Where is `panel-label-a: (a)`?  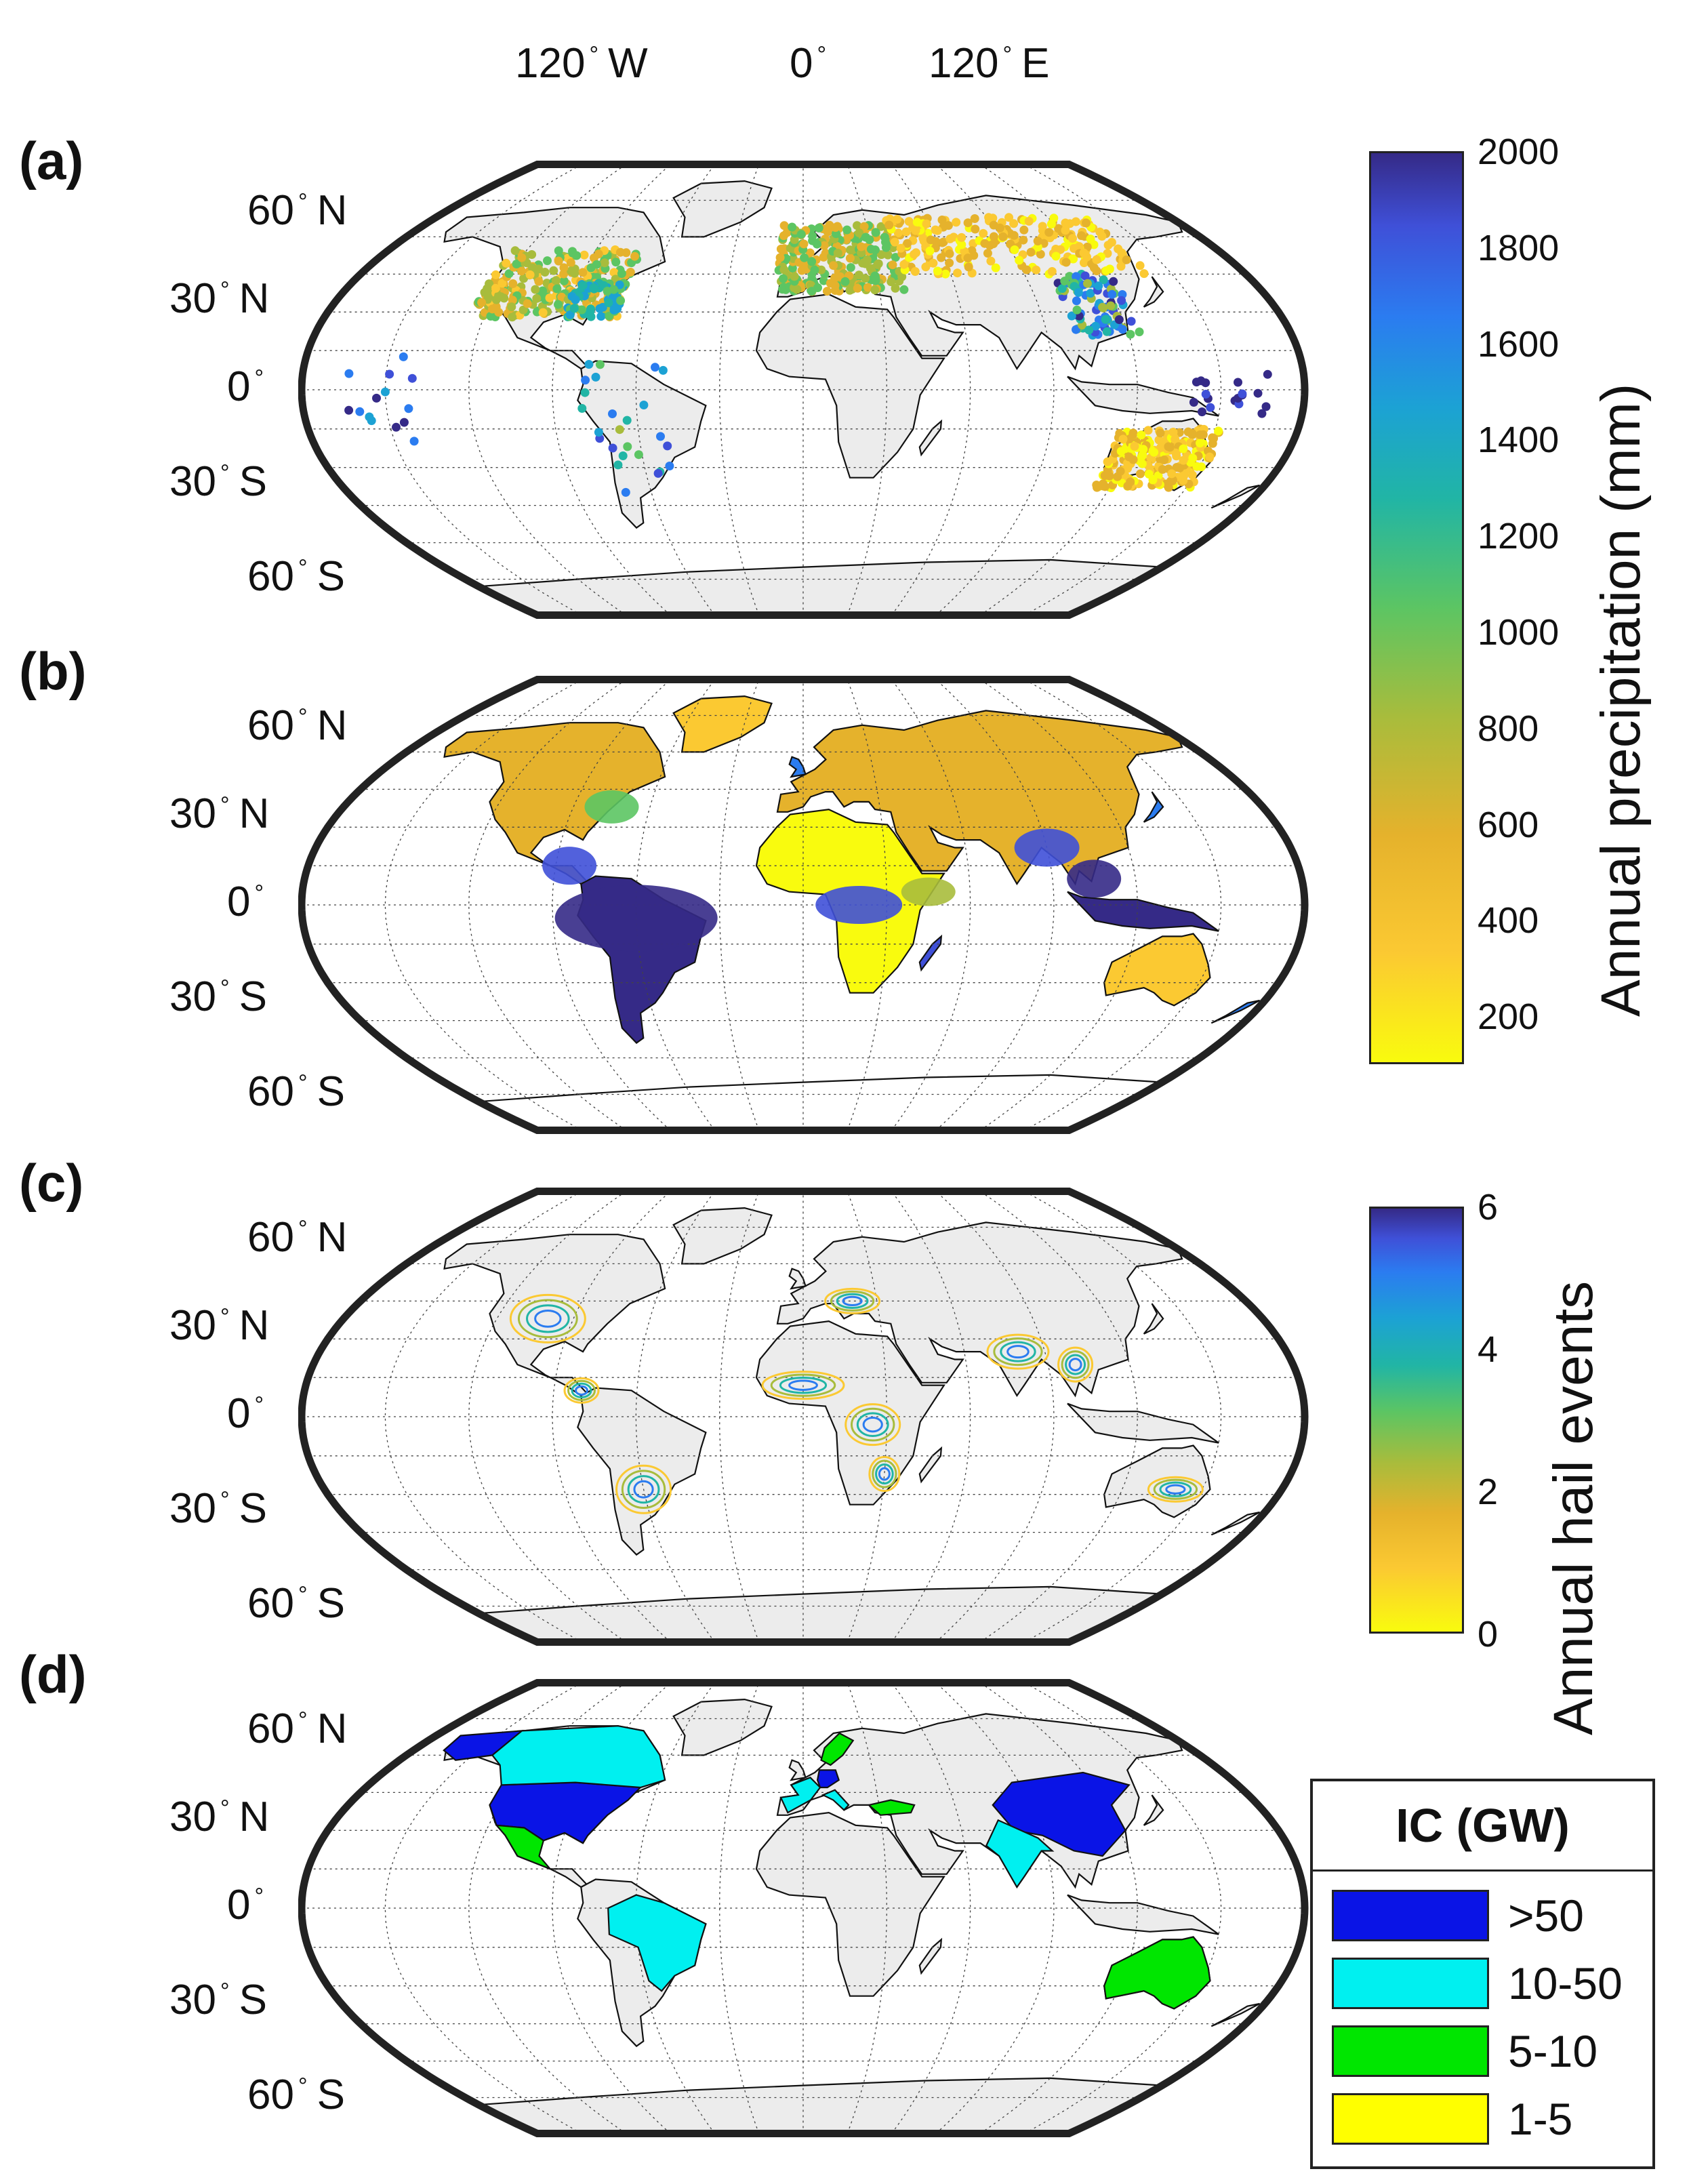 panel-label-a: (a) is located at coordinates (51, 160).